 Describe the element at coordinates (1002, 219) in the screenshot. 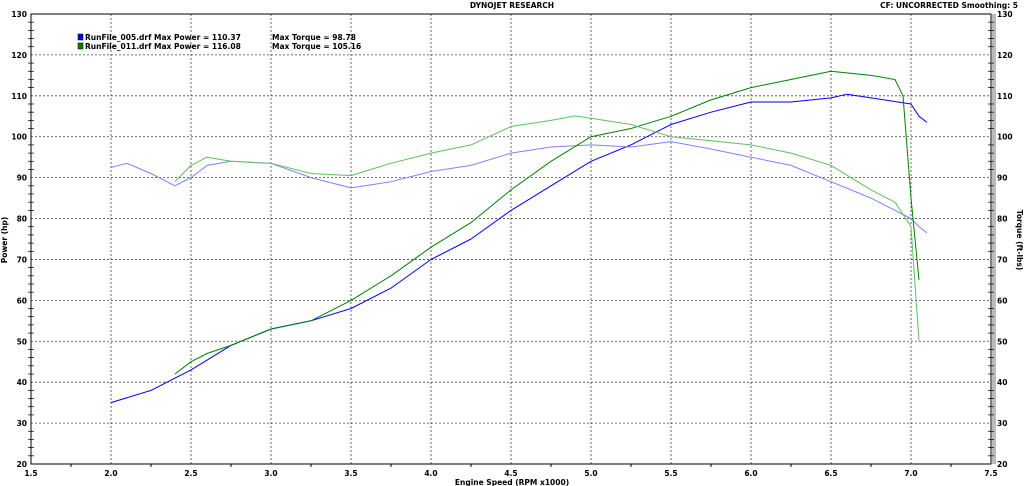

I see `y2-tick-label: 80` at that location.